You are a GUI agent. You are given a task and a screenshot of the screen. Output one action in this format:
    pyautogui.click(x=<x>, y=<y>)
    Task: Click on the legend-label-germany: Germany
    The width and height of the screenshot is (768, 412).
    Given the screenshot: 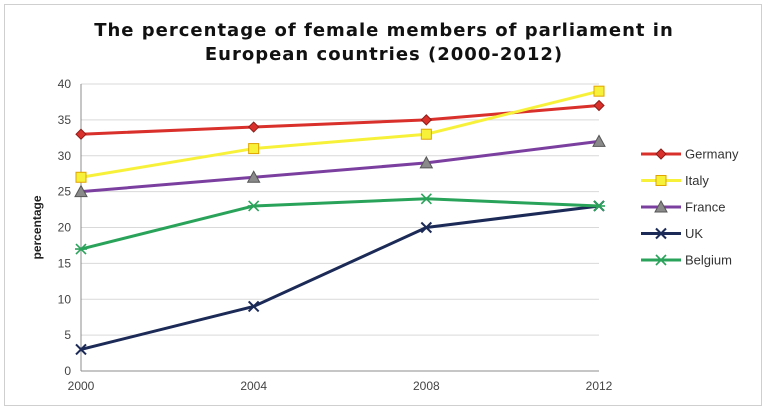 What is the action you would take?
    pyautogui.click(x=712, y=154)
    